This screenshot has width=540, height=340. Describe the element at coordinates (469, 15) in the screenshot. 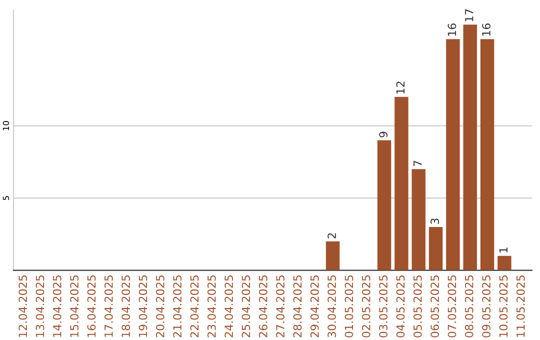

I see `data-label: 17` at that location.